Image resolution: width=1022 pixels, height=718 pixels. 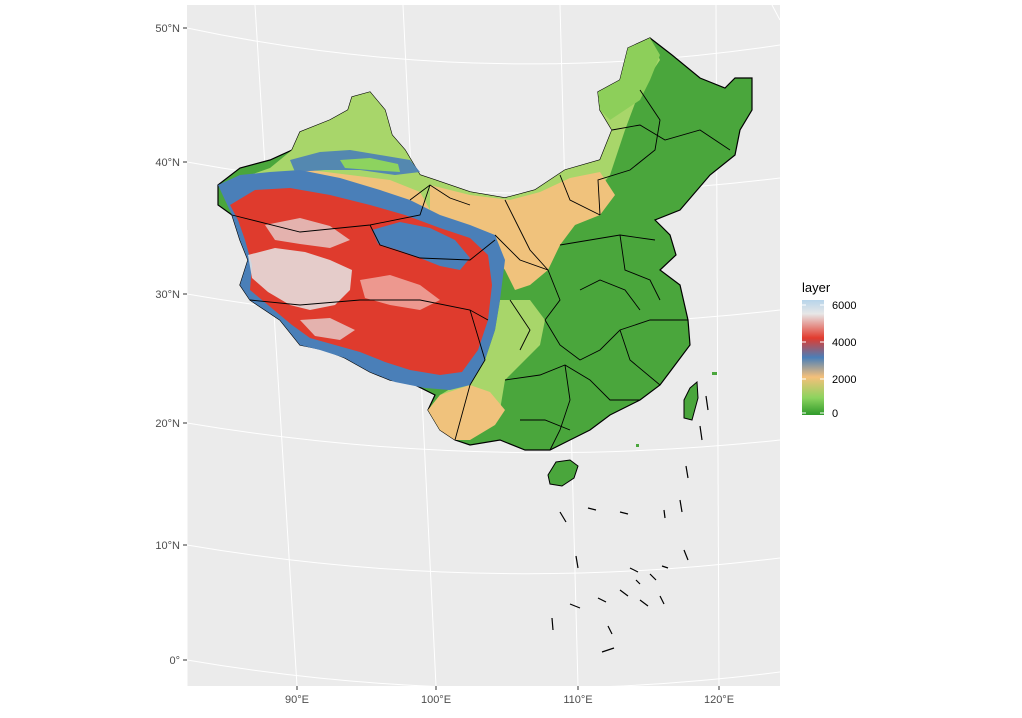 What do you see at coordinates (483, 46) in the screenshot?
I see `parallel-50n` at bounding box center [483, 46].